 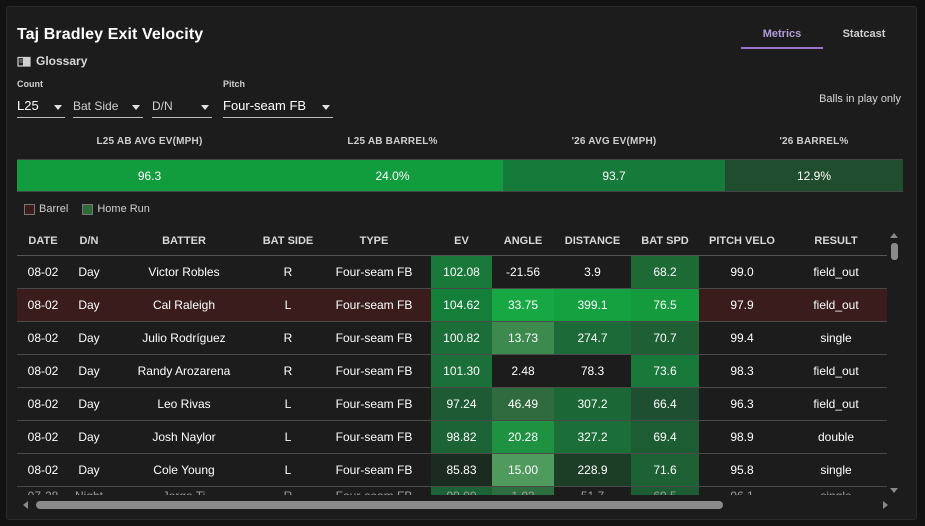 What do you see at coordinates (184, 437) in the screenshot?
I see `table-cell: Josh Naylor` at bounding box center [184, 437].